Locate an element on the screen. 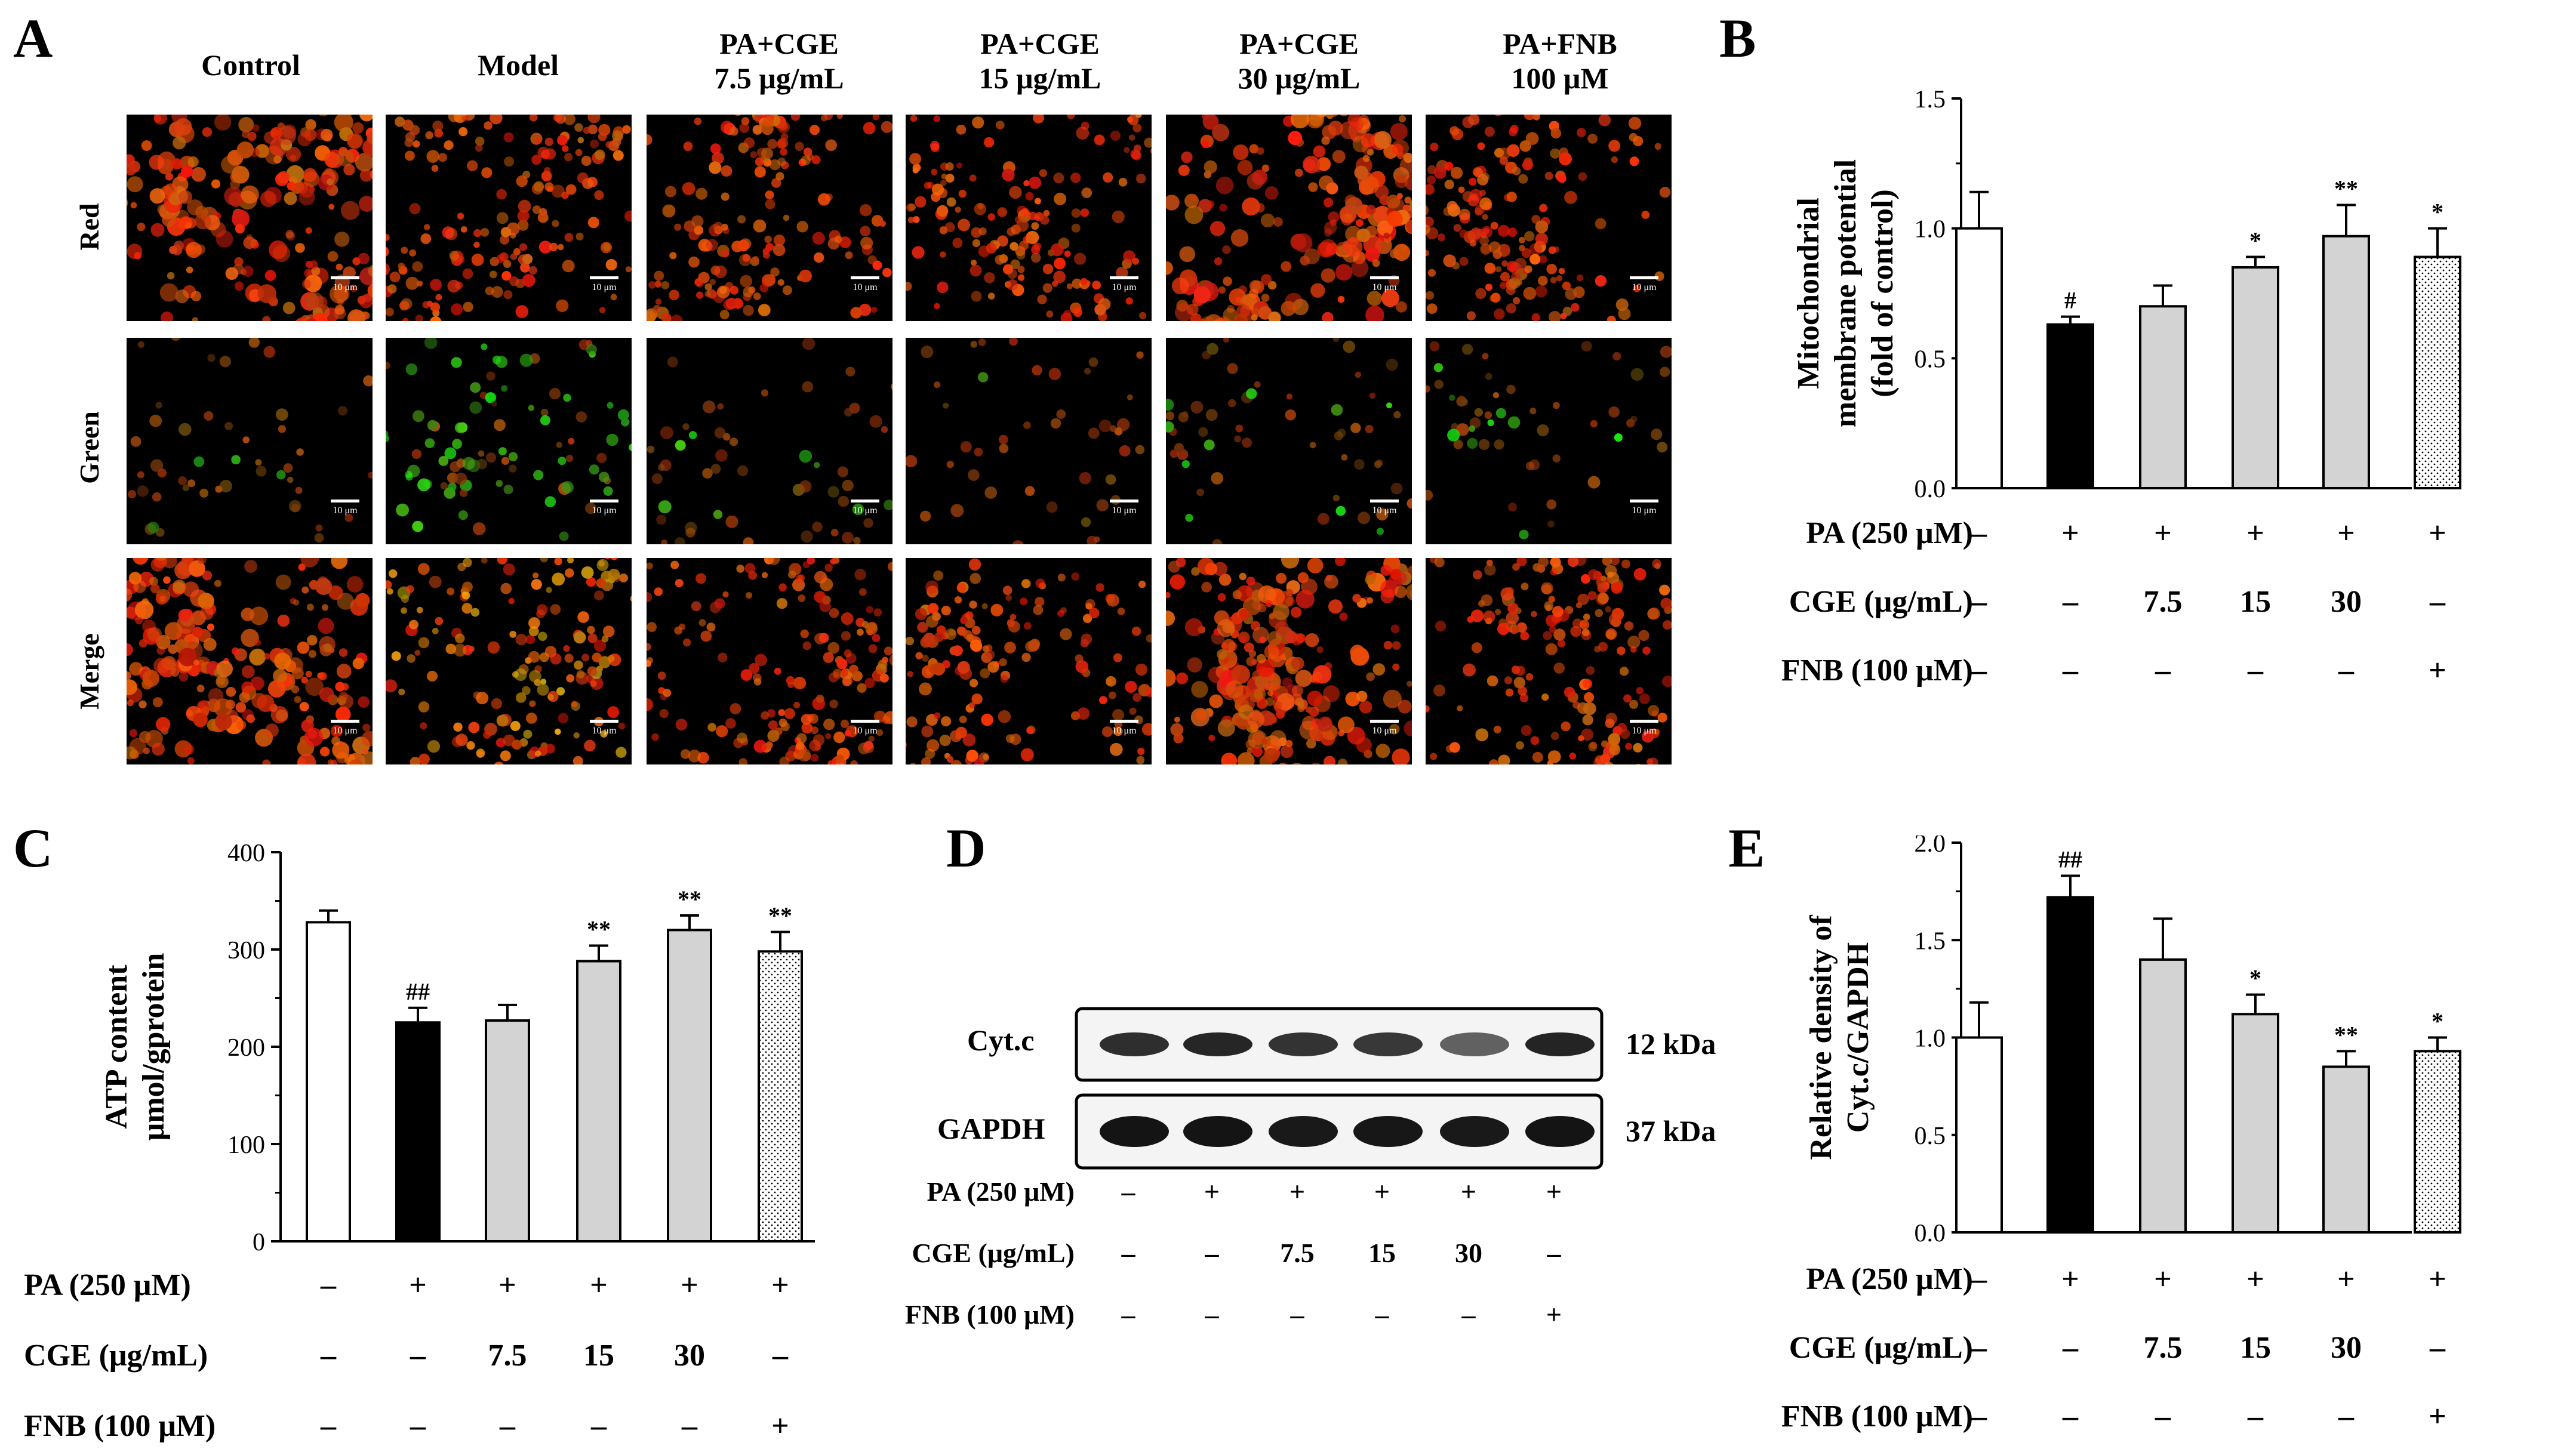  micrograph-merge-3: 10 μm is located at coordinates (769, 661).